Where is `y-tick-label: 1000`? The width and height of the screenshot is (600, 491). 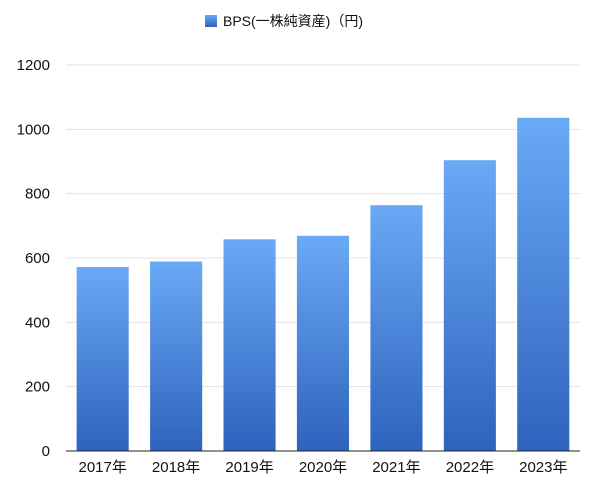 y-tick-label: 1000 is located at coordinates (33, 129).